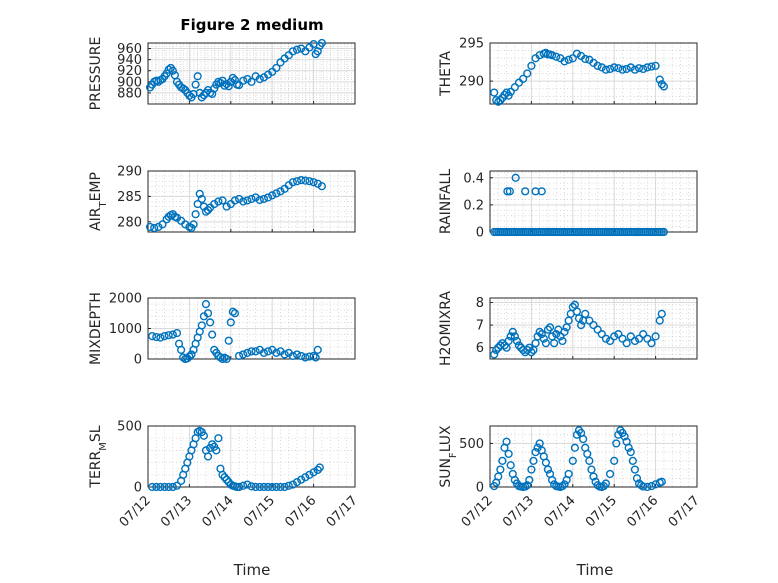  What do you see at coordinates (96, 186) in the screenshot?
I see `y-axis-label-rest: EMP` at bounding box center [96, 186].